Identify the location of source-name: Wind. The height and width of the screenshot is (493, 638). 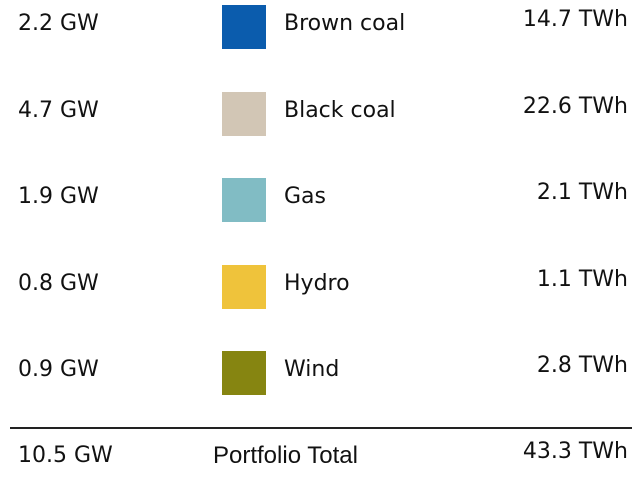
(312, 369).